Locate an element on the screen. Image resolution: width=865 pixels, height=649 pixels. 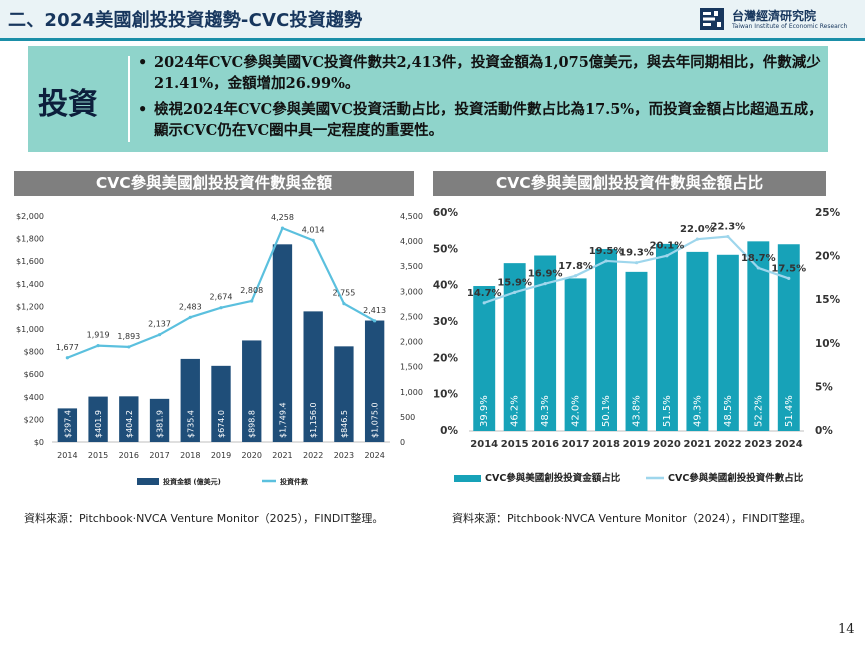
line-value-label: 2,137 is located at coordinates (159, 324).